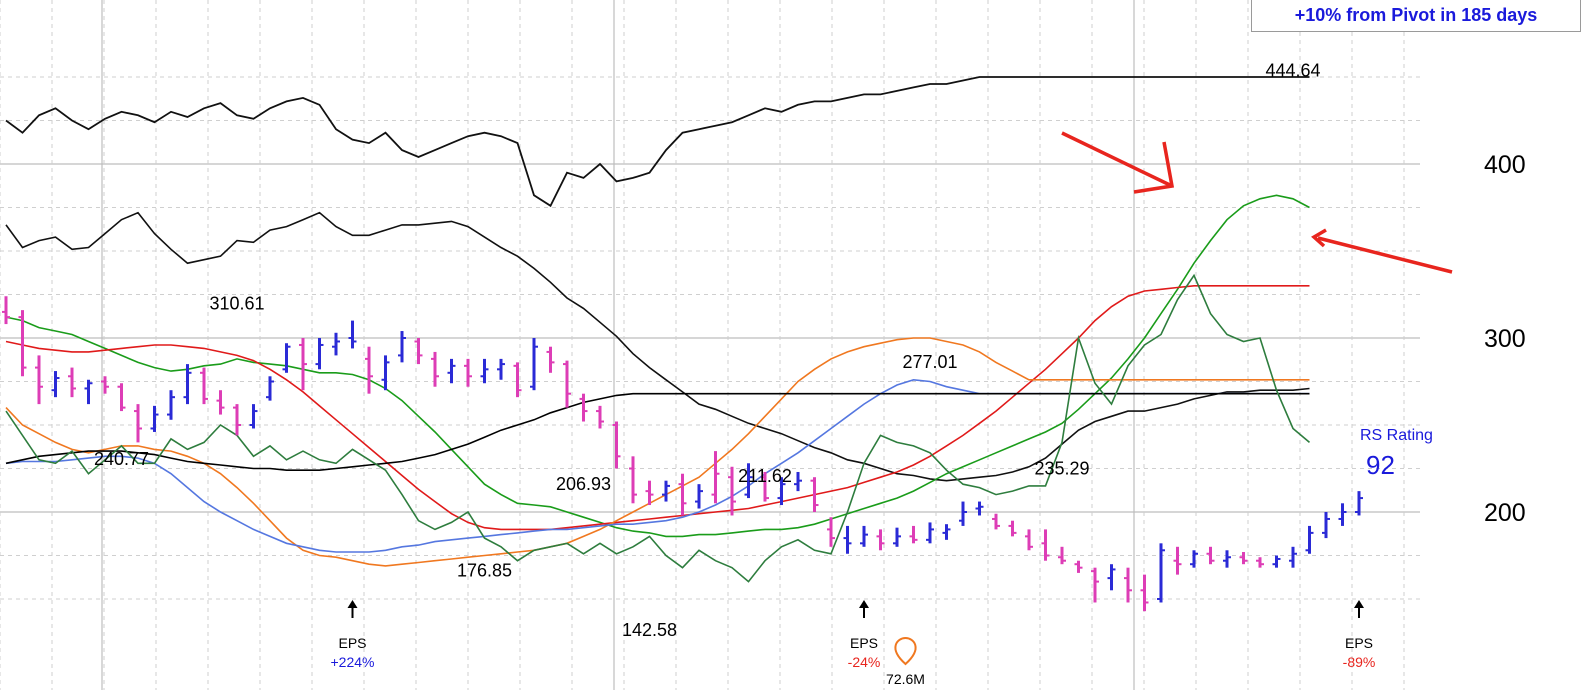  I want to click on price-annotation: 176.85, so click(484, 570).